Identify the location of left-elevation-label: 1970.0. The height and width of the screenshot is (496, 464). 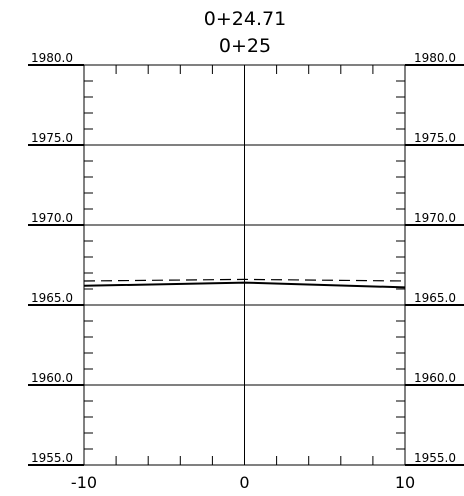
(52, 218).